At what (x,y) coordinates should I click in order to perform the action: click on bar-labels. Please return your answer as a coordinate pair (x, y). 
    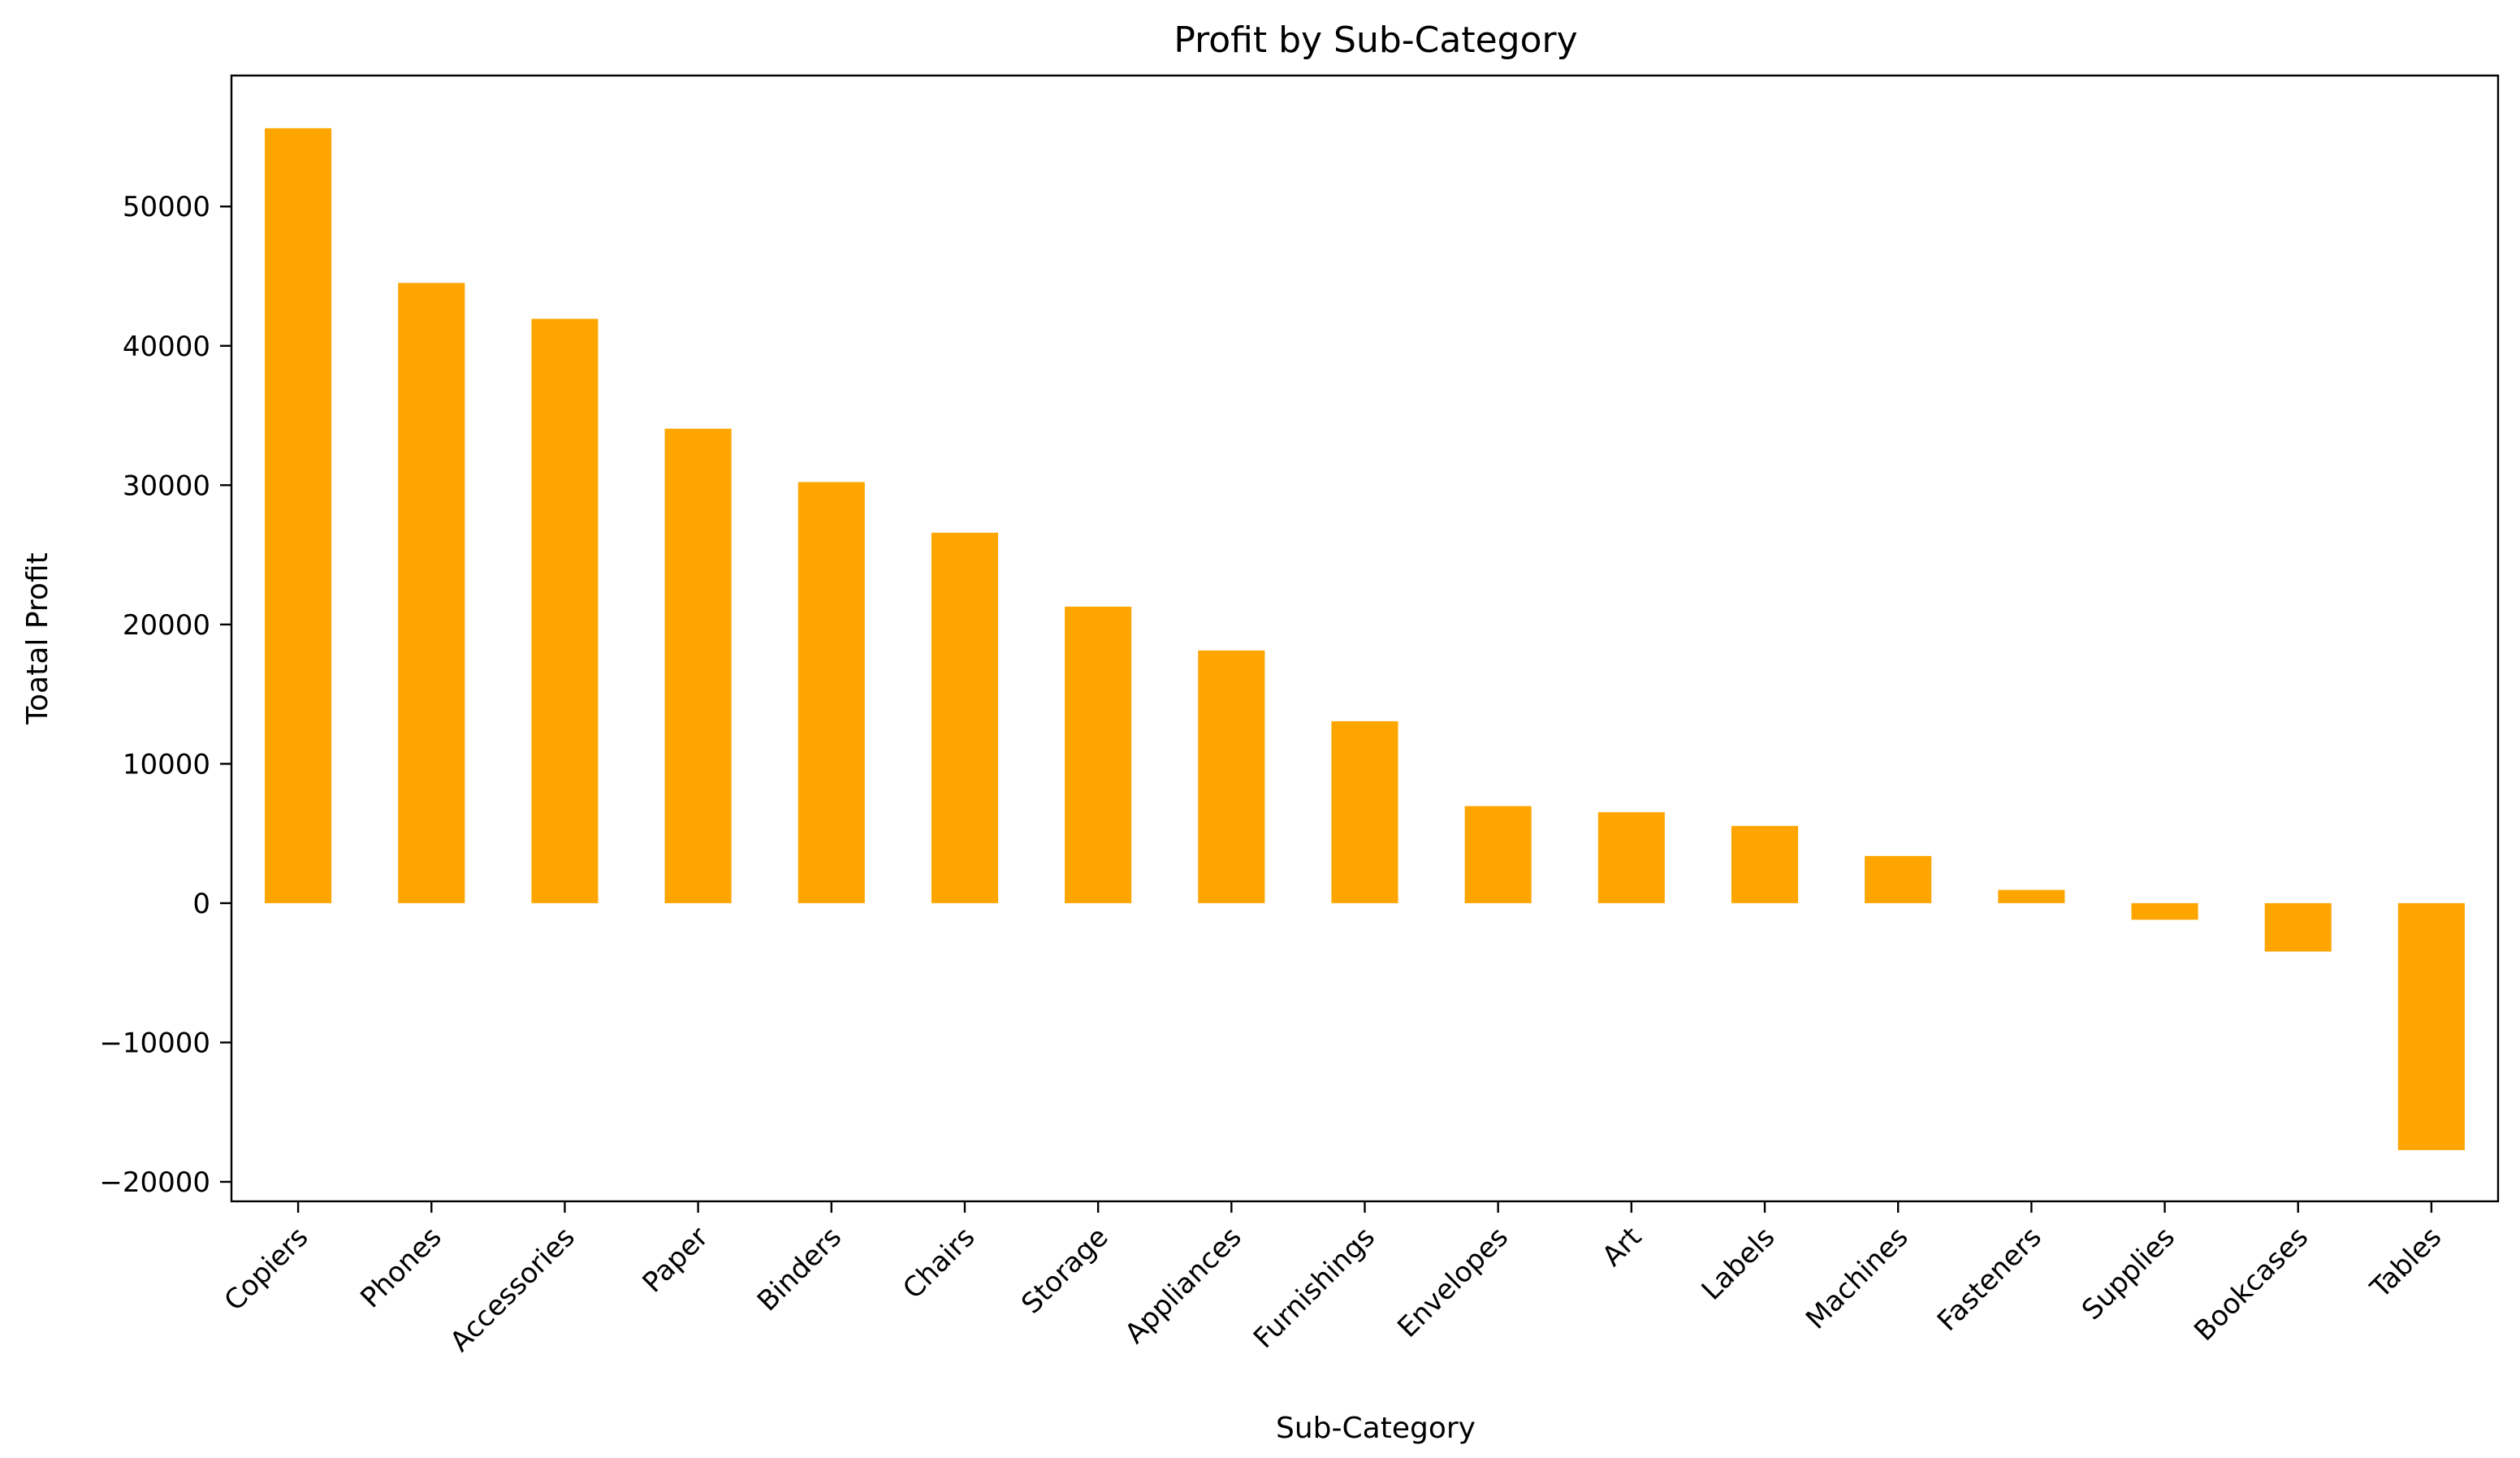
    Looking at the image, I should click on (1765, 864).